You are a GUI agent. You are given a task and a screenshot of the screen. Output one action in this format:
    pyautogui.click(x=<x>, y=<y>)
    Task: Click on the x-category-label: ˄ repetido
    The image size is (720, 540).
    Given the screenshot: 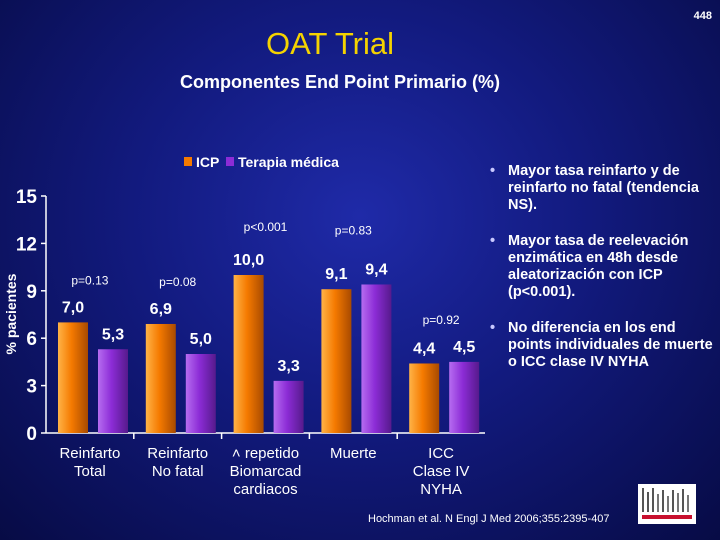 What is the action you would take?
    pyautogui.click(x=265, y=453)
    